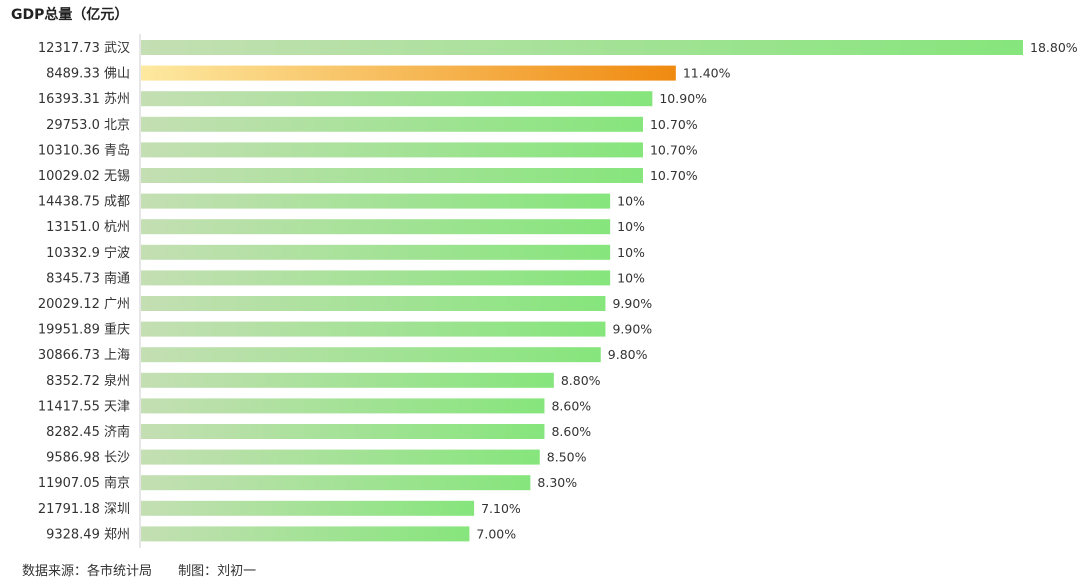 Image resolution: width=1080 pixels, height=586 pixels. Describe the element at coordinates (88, 432) in the screenshot. I see `category-label: 8282.45 济南` at that location.